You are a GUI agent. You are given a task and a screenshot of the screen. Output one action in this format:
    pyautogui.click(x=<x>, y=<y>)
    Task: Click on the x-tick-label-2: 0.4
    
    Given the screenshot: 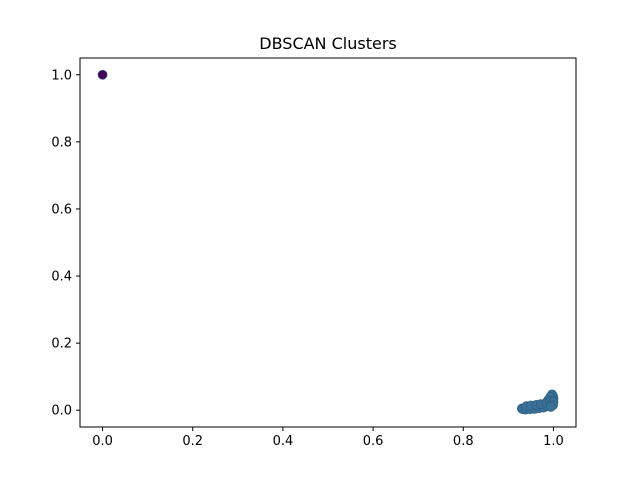 What is the action you would take?
    pyautogui.click(x=283, y=441)
    